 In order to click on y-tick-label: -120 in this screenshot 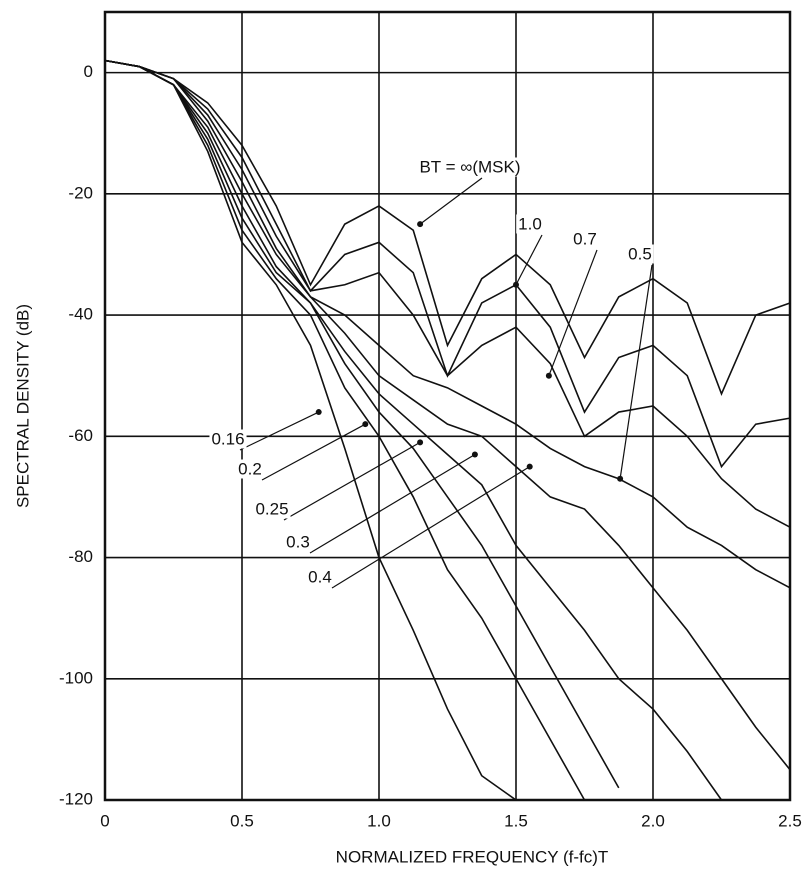, I will do `click(76, 798)`.